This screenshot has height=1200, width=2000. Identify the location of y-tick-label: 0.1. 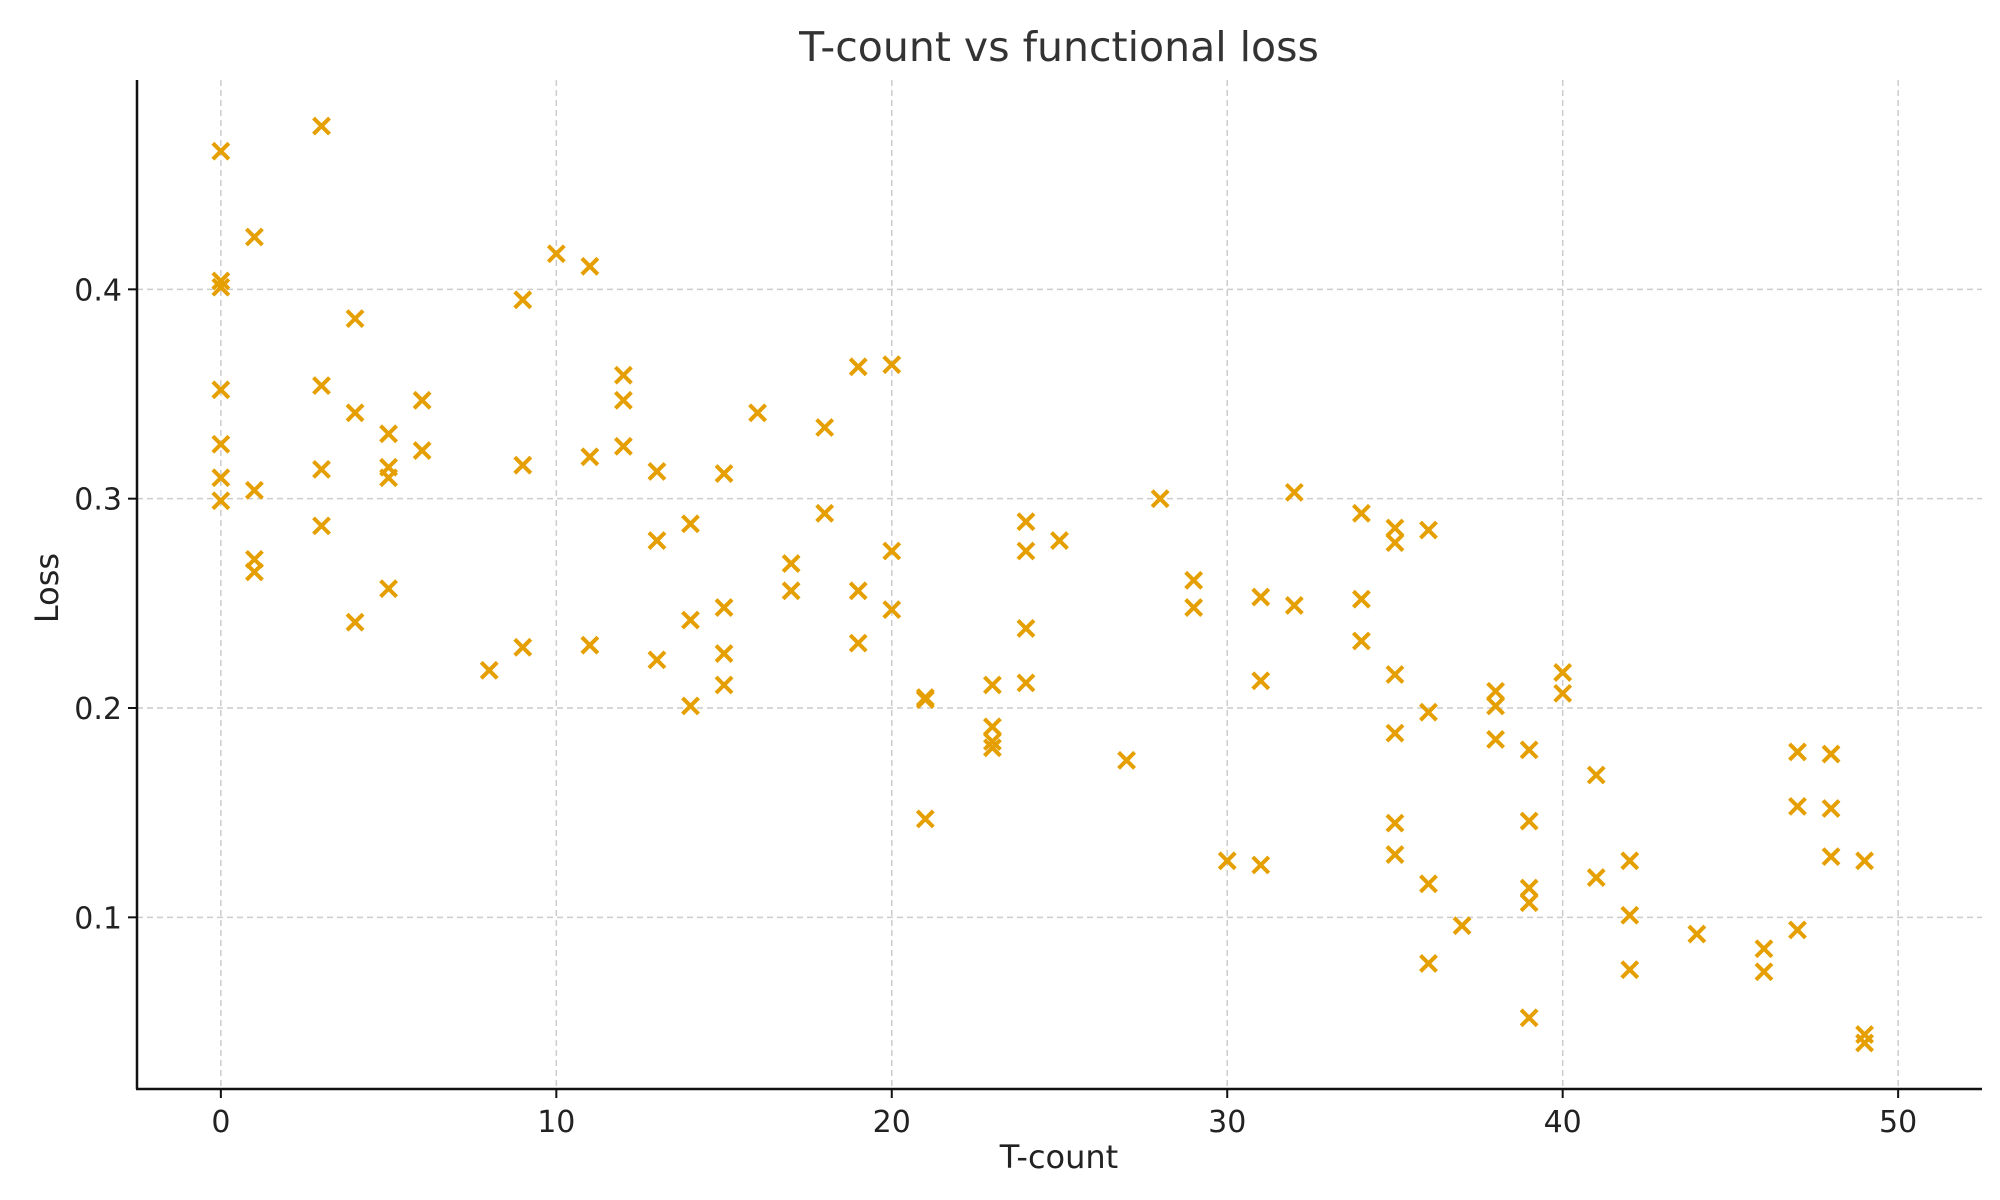
(98, 918).